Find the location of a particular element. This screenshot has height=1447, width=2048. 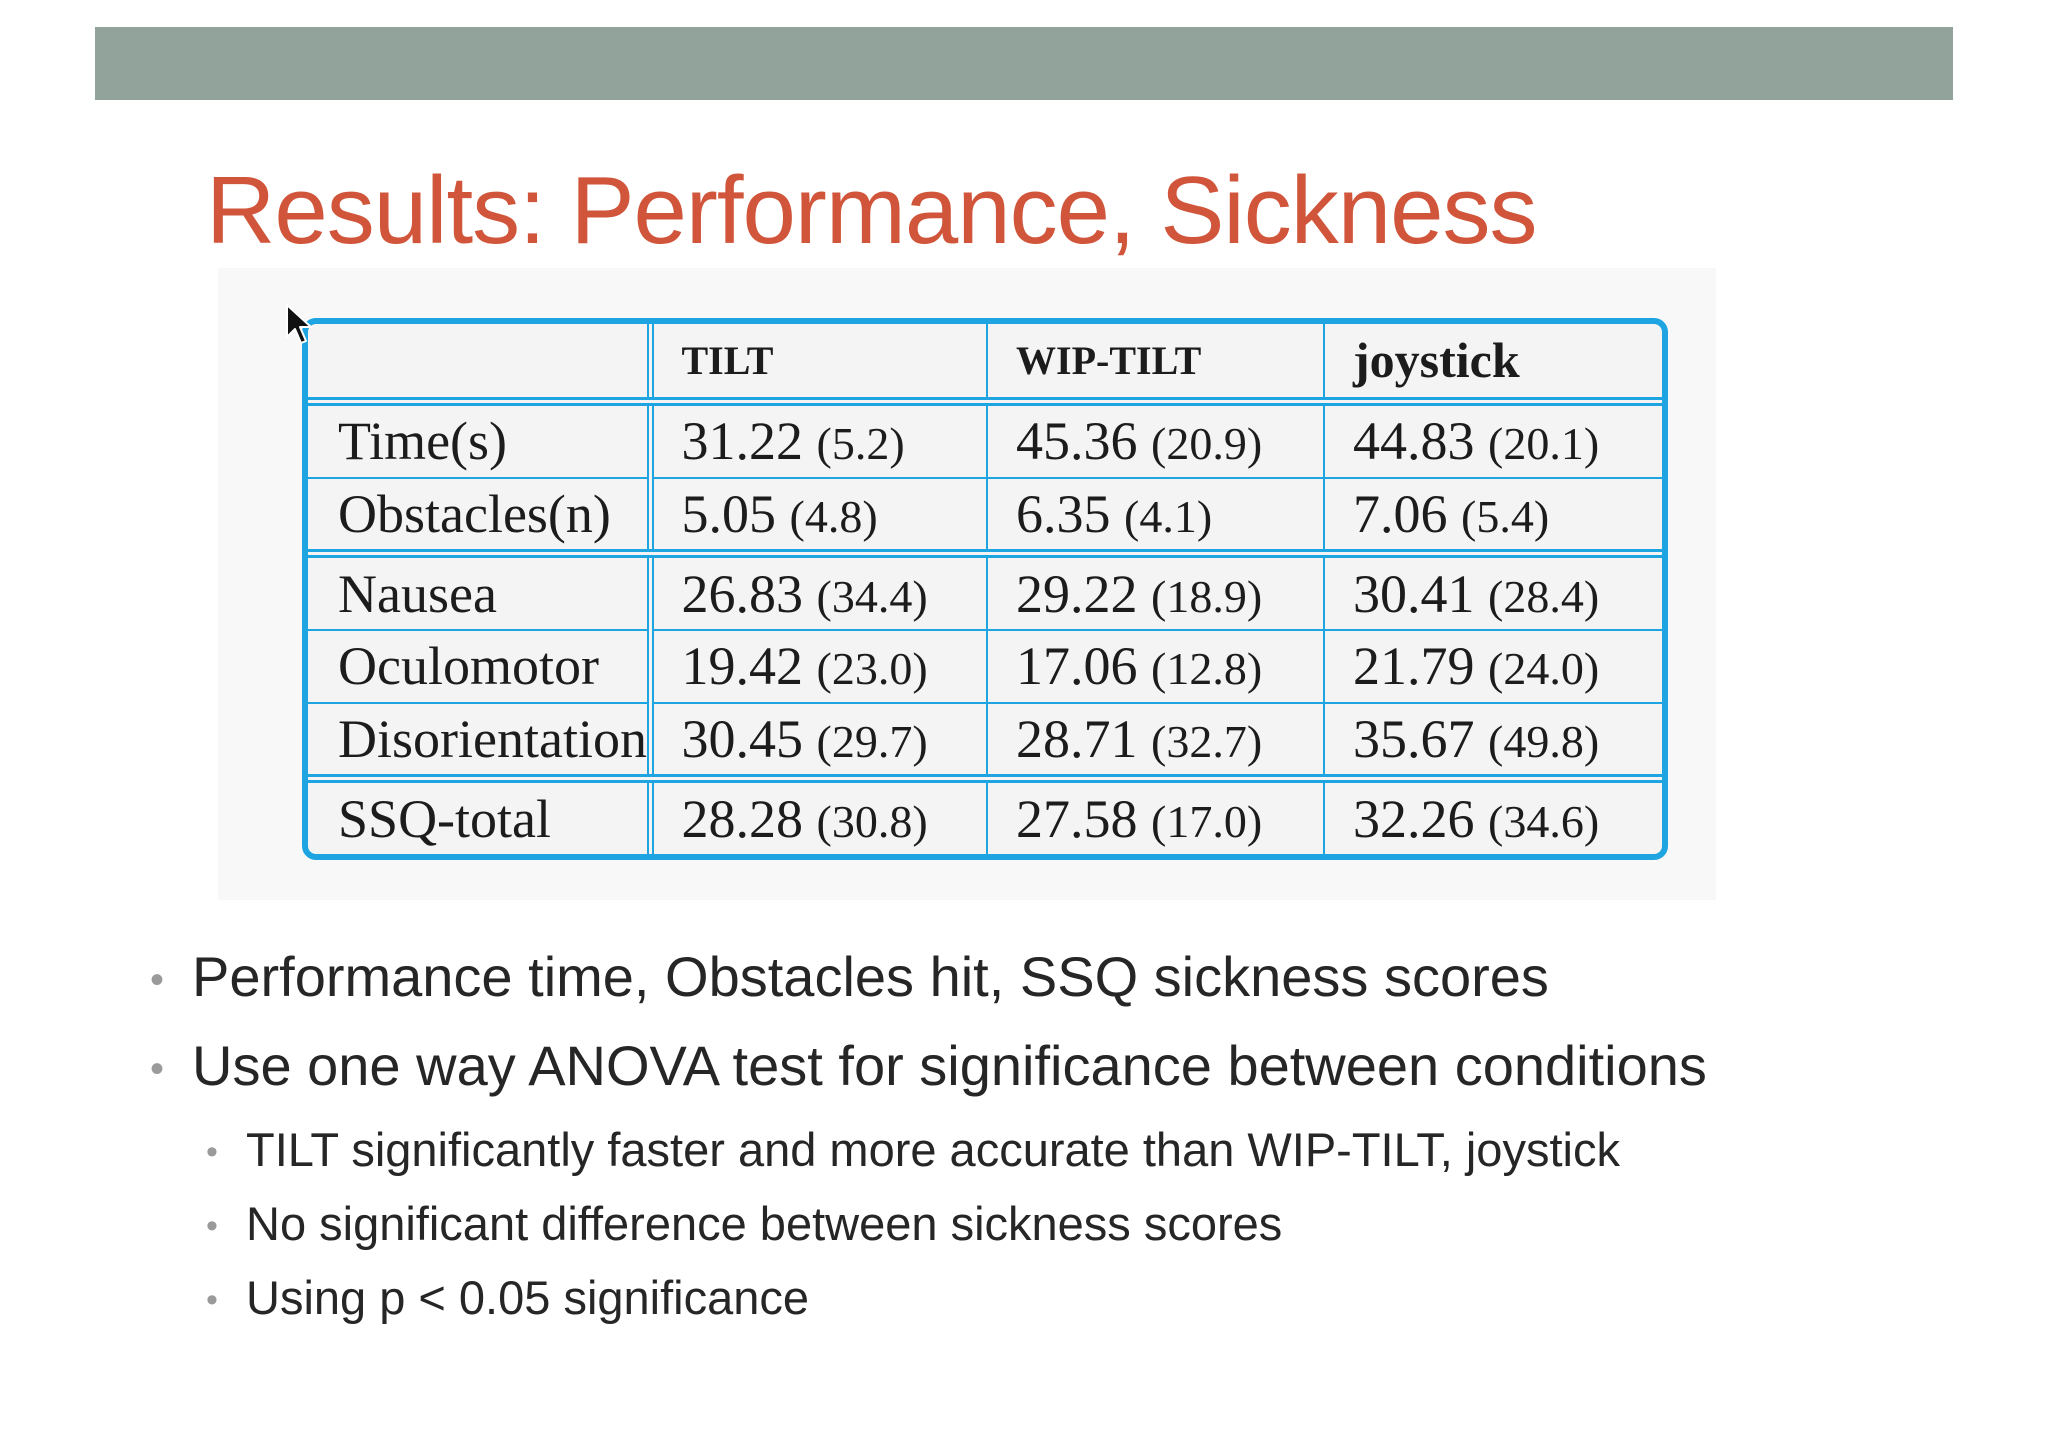

row-label: SSQ-total is located at coordinates (481, 816).